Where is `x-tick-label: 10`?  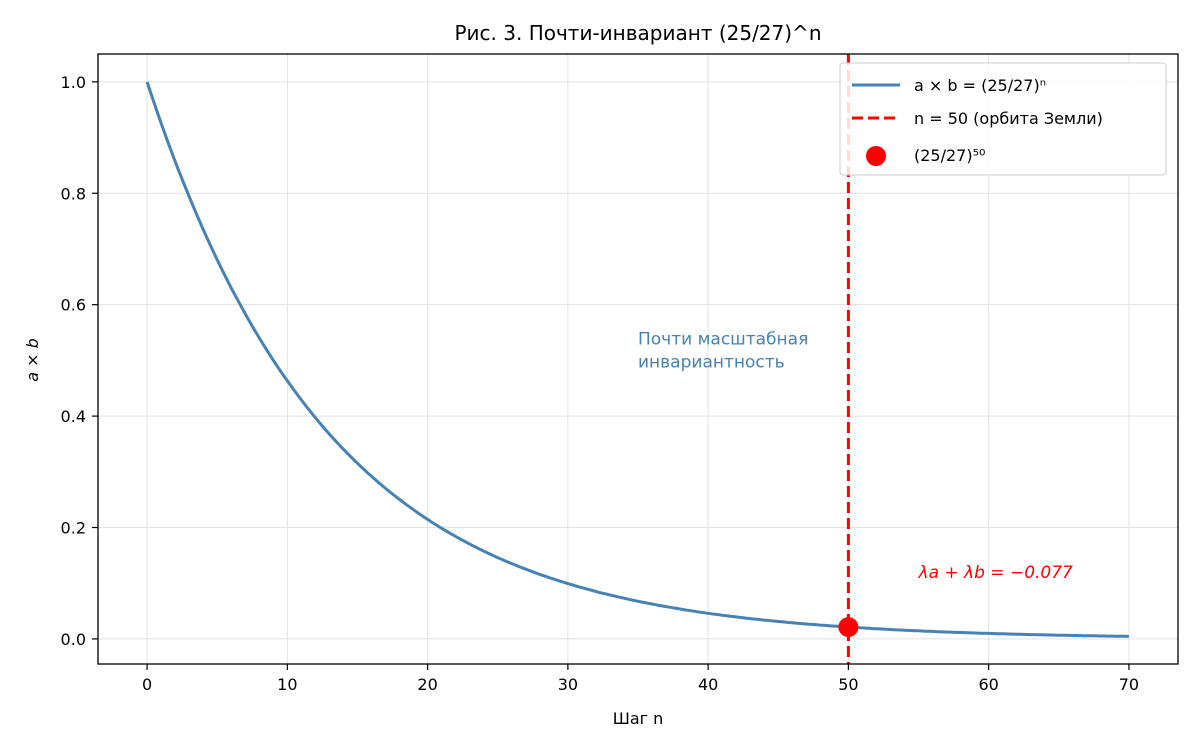 x-tick-label: 10 is located at coordinates (287, 684).